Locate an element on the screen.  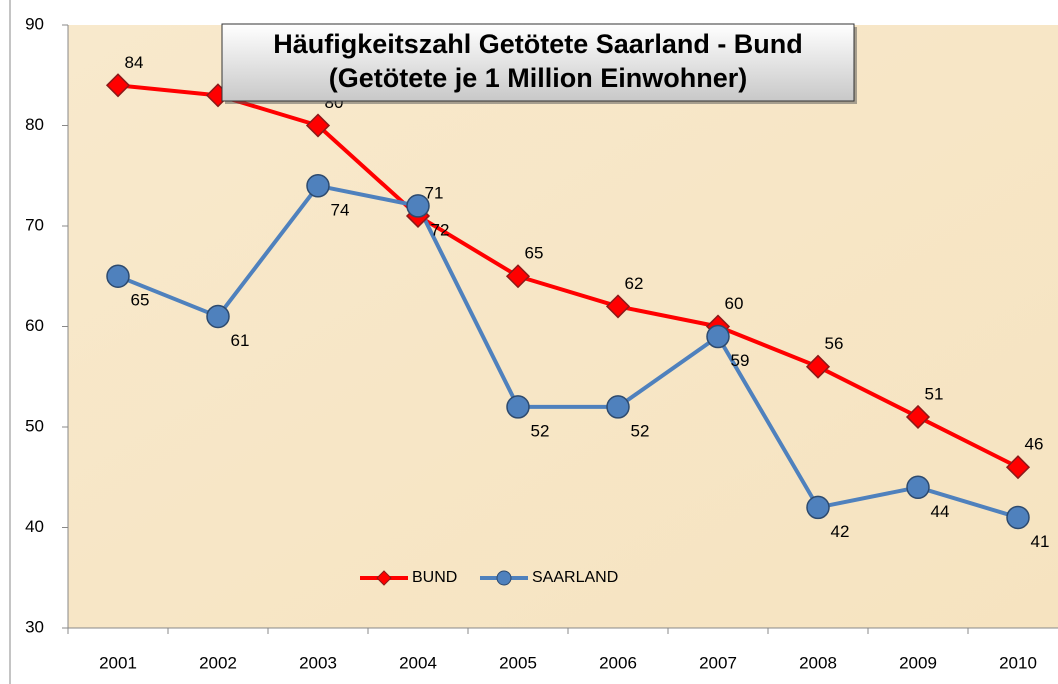
data-label: 71 is located at coordinates (434, 192).